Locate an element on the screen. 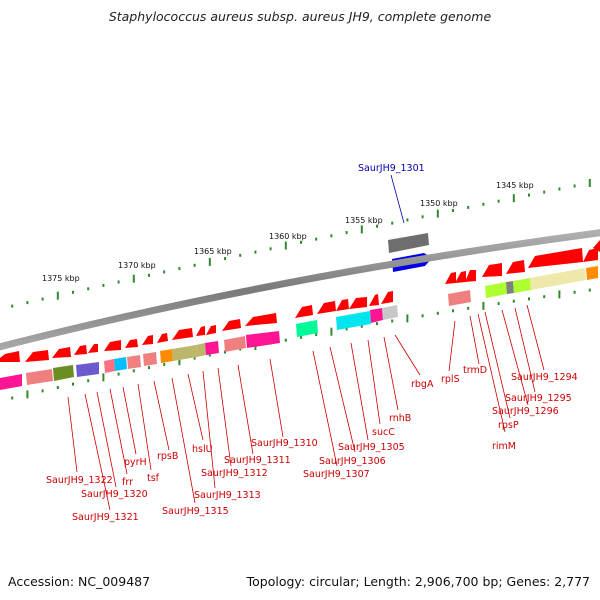 The width and height of the screenshot is (600, 600). gene-label-tsf: tsf is located at coordinates (153, 478).